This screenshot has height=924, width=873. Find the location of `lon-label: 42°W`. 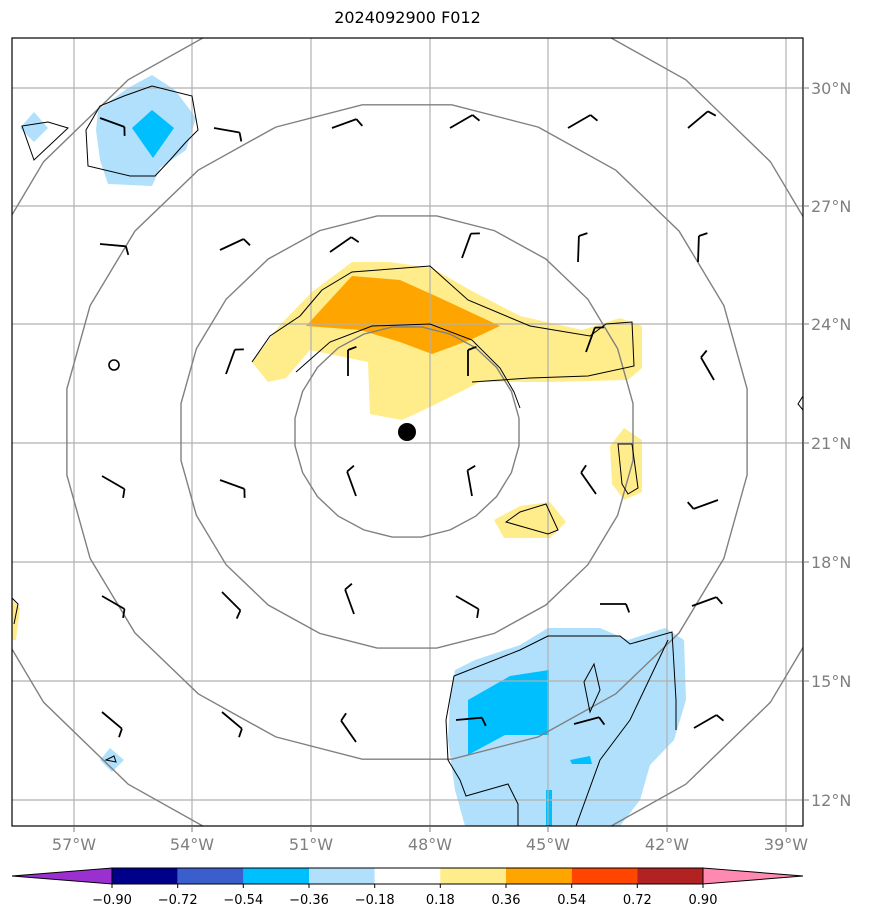

lon-label: 42°W is located at coordinates (667, 844).